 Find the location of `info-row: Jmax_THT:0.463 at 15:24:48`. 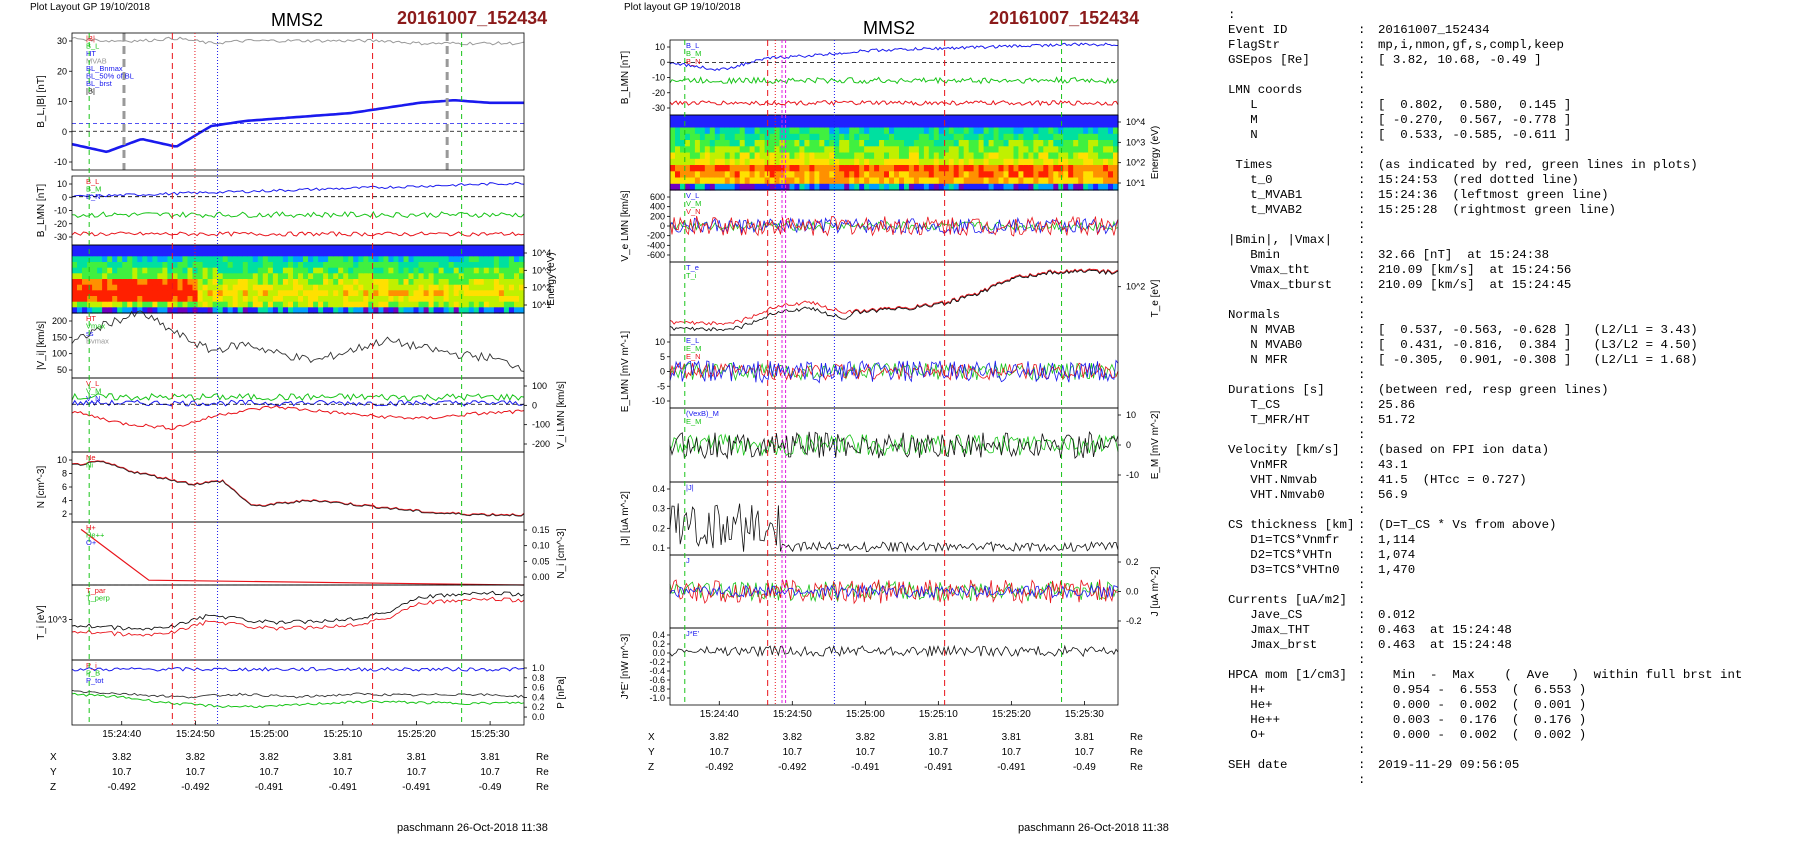

info-row: Jmax_THT:0.463 at 15:24:48 is located at coordinates (1513, 630).